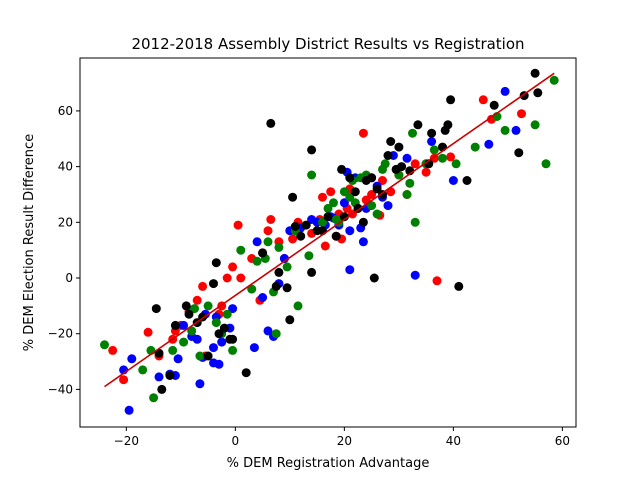  Describe the element at coordinates (69, 278) in the screenshot. I see `y-tick-label: 0` at that location.